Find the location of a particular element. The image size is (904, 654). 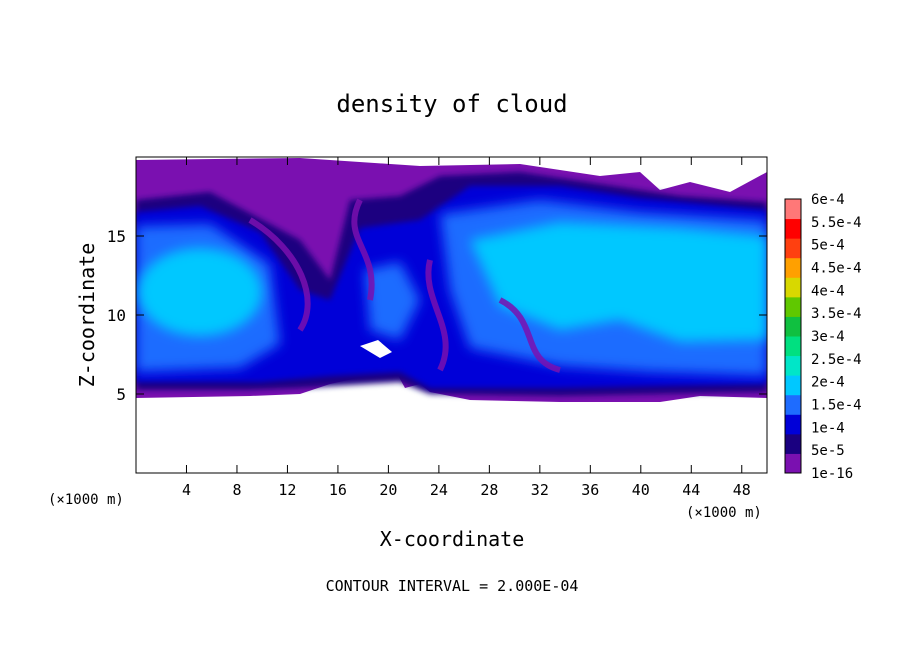

colorbar-label: 4e-4 is located at coordinates (828, 291).